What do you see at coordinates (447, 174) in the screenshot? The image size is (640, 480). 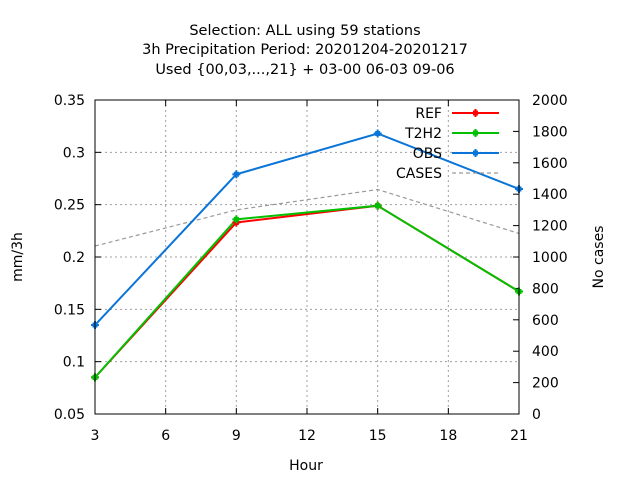 I see `legend-item-cases: CASES` at bounding box center [447, 174].